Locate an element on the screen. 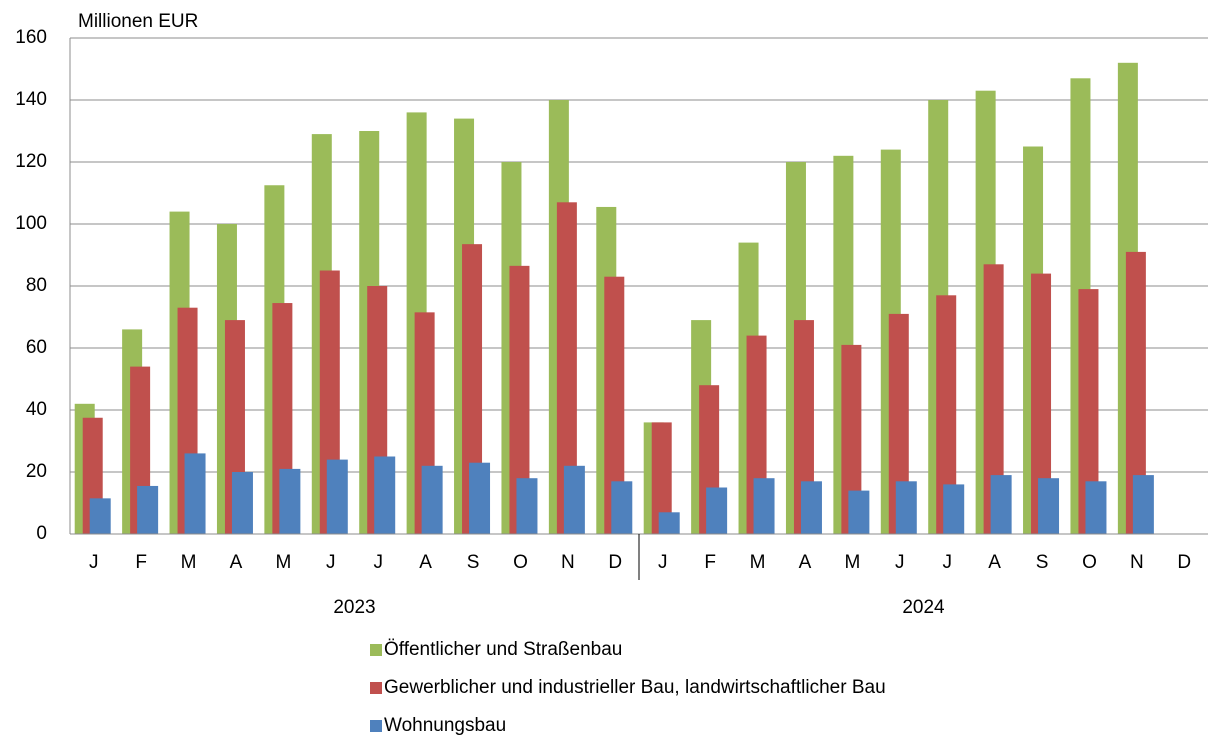 The width and height of the screenshot is (1211, 743). group-label: 2023 is located at coordinates (354, 607).